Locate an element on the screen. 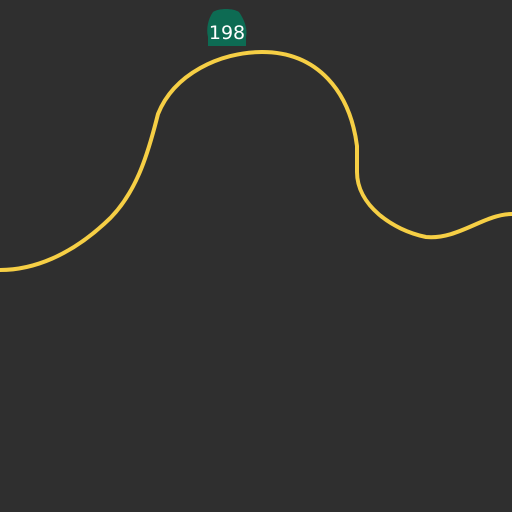 The height and width of the screenshot is (512, 512). california-state-route-shield-icon is located at coordinates (227, 27).